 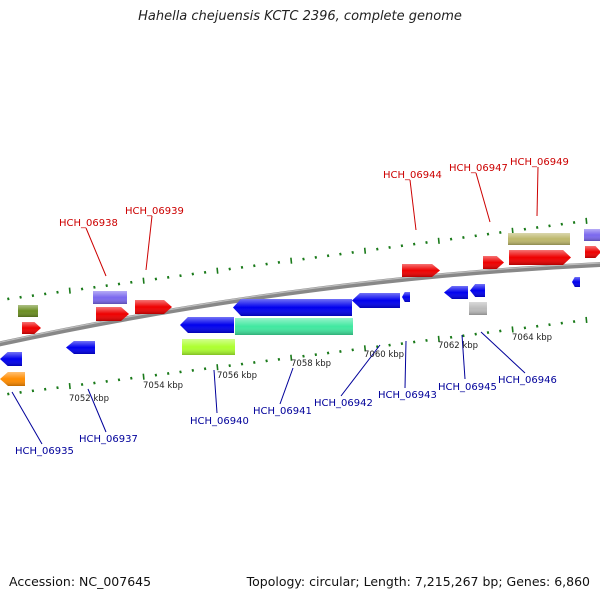 What do you see at coordinates (539, 162) in the screenshot?
I see `gene-label-hch_06949: HCH_06949` at bounding box center [539, 162].